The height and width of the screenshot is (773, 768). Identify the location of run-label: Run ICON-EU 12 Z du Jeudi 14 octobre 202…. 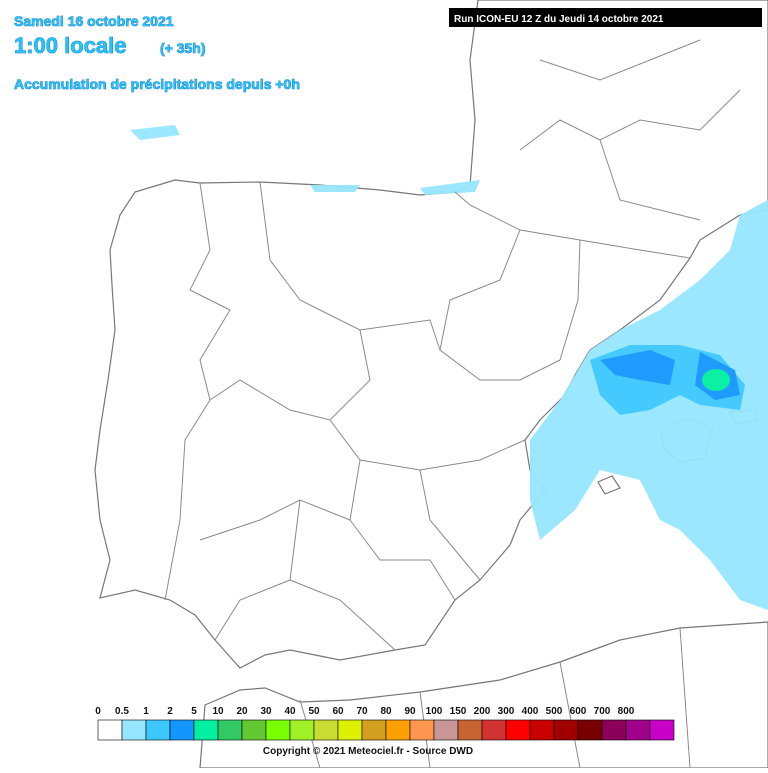
(559, 19).